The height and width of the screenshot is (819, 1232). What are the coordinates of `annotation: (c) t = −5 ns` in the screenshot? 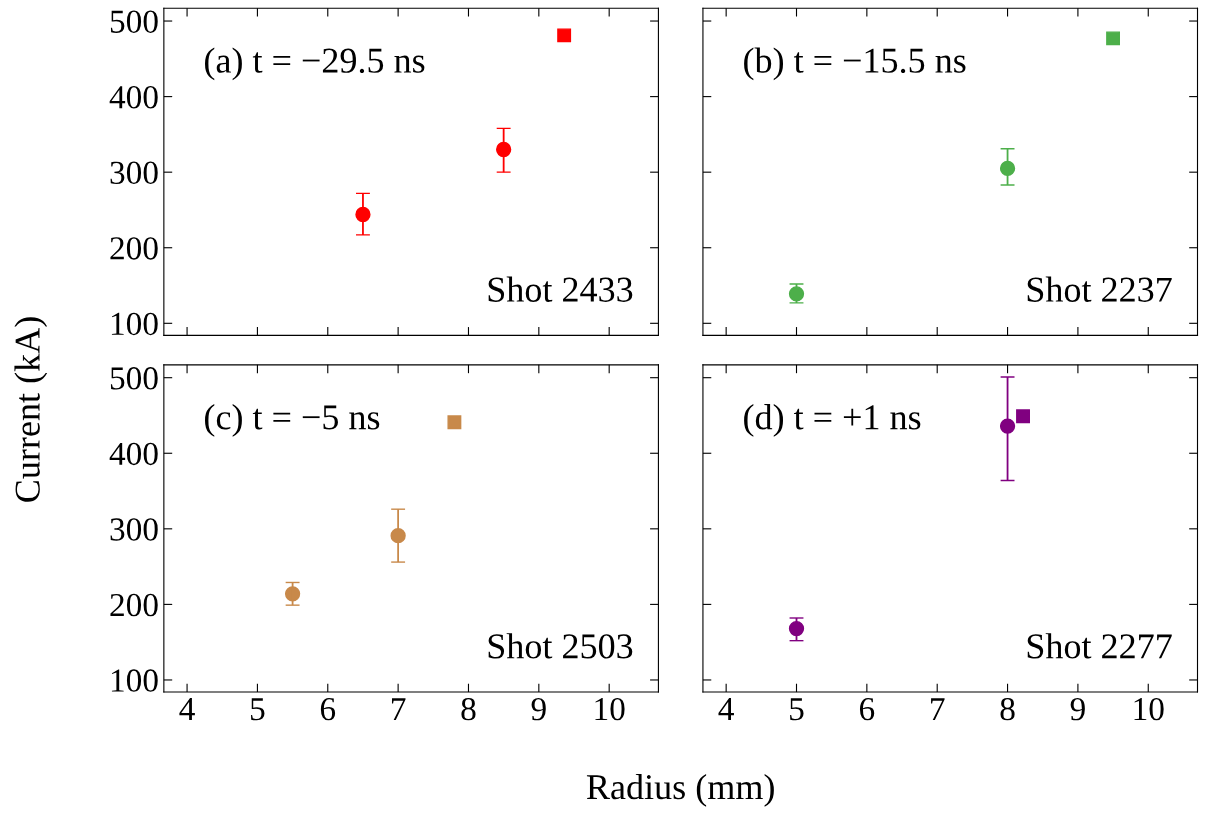 It's located at (292, 420).